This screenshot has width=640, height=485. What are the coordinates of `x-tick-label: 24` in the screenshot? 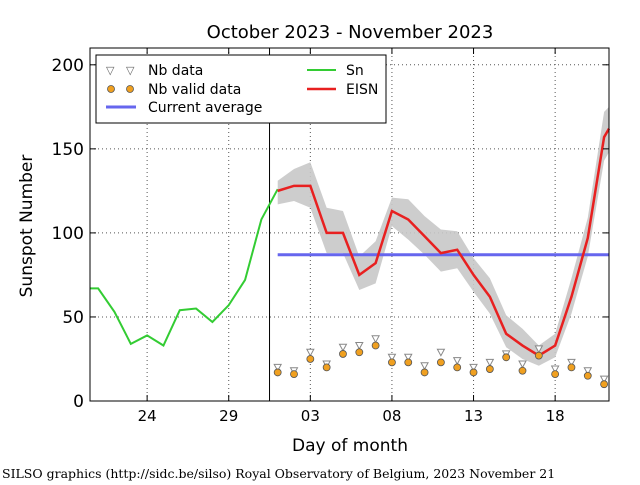 It's located at (147, 416).